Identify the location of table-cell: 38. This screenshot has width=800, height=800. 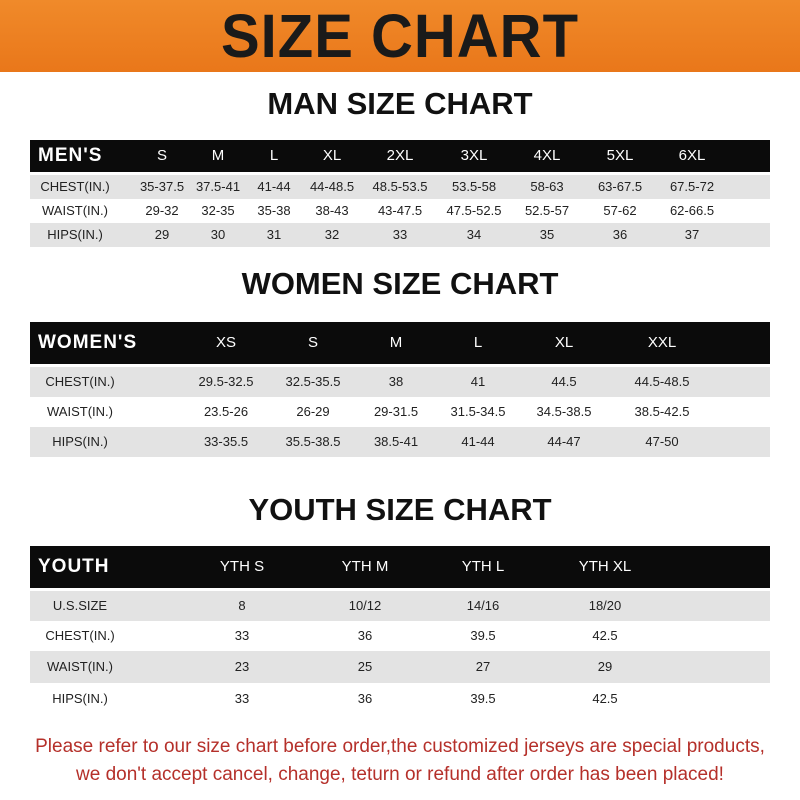
(396, 381).